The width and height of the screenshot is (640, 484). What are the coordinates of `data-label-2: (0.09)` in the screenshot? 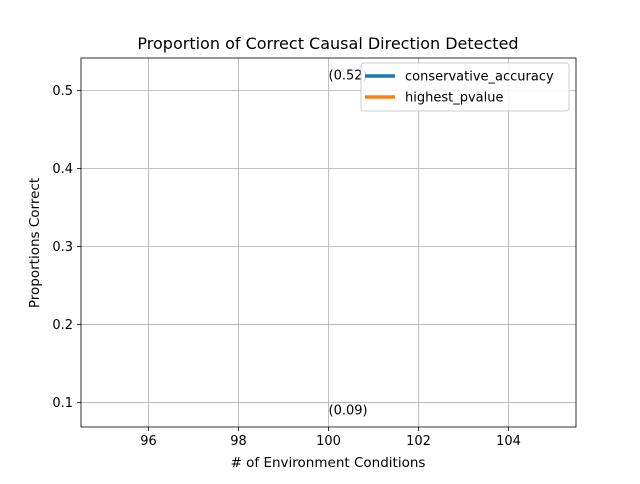 It's located at (348, 411).